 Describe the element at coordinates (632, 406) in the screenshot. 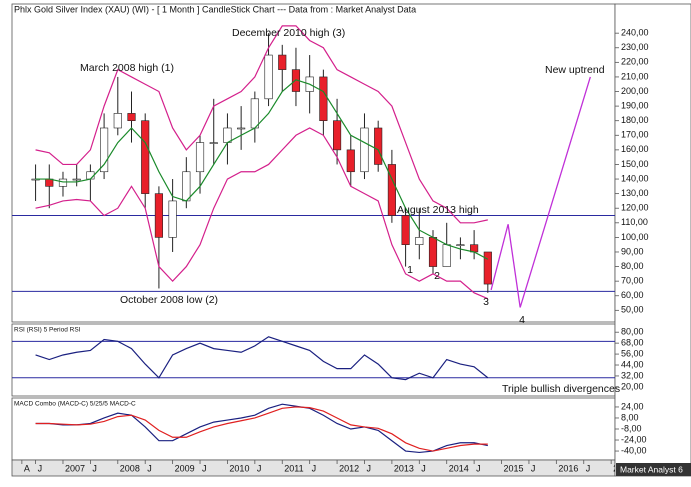

I see `y-tick-label: 24,00` at that location.